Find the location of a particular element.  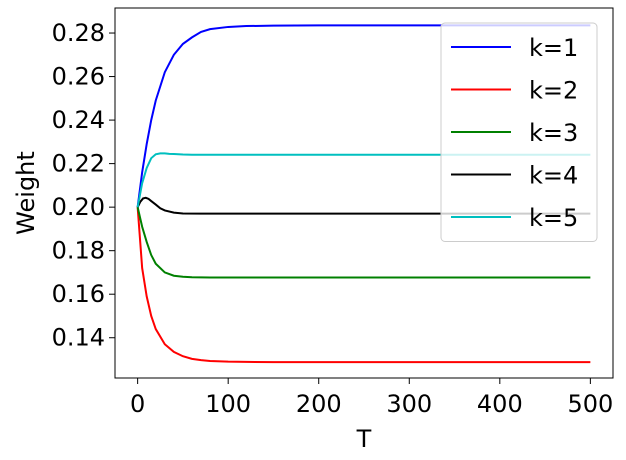

legend-box is located at coordinates (519, 132).